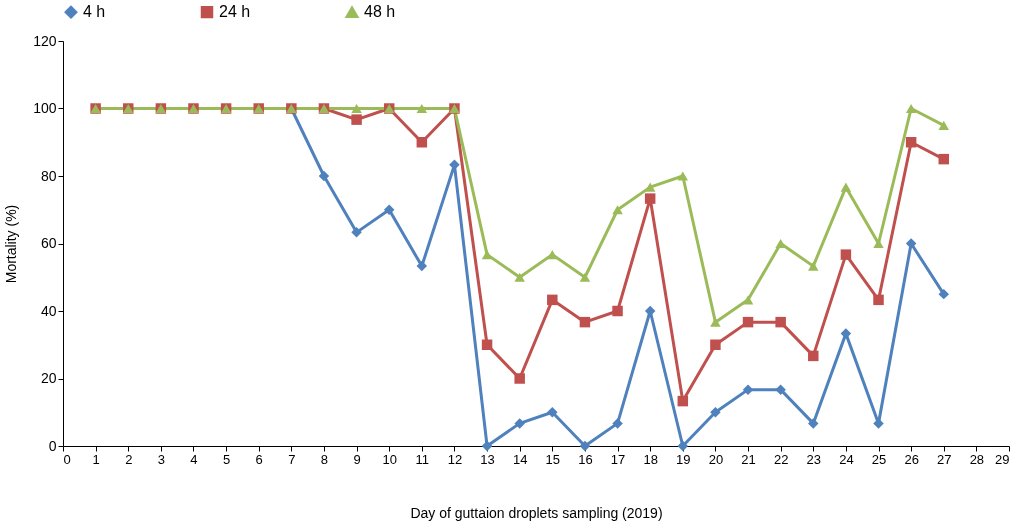 This screenshot has width=1030, height=532. I want to click on legend-label: 4 h, so click(94, 12).